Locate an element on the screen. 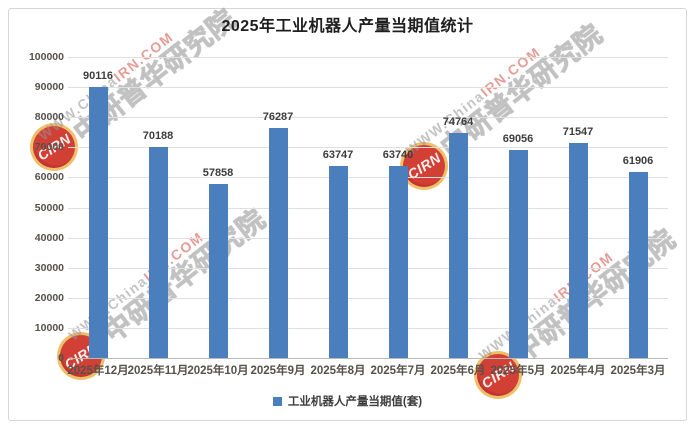 The width and height of the screenshot is (695, 430). y-axis-tick-label: 70000 is located at coordinates (49, 147).